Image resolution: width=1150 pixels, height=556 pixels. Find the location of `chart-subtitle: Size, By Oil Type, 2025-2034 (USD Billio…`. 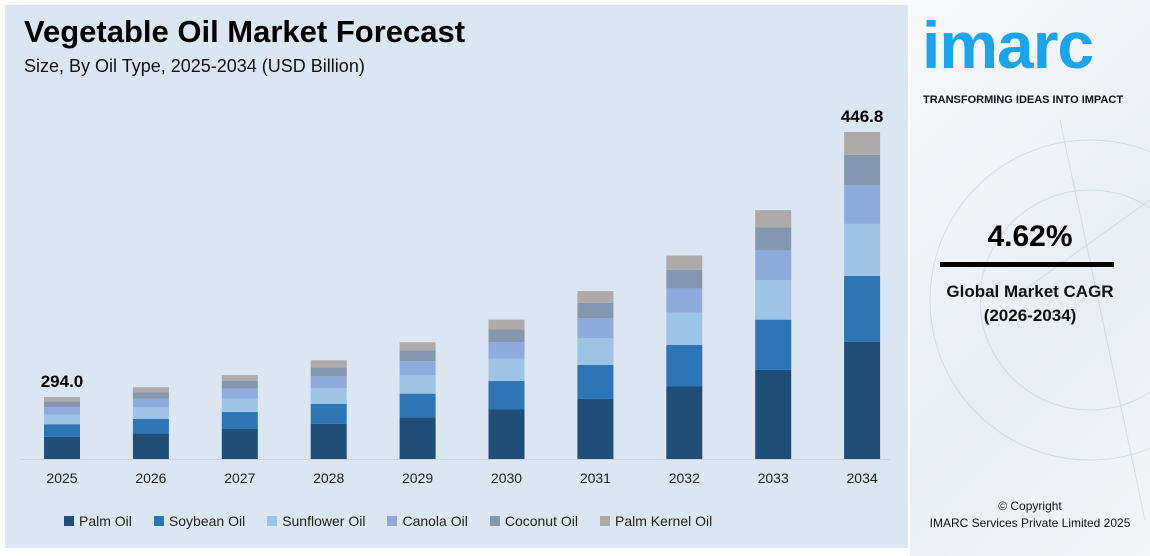

chart-subtitle: Size, By Oil Type, 2025-2034 (USD Billio… is located at coordinates (194, 66).